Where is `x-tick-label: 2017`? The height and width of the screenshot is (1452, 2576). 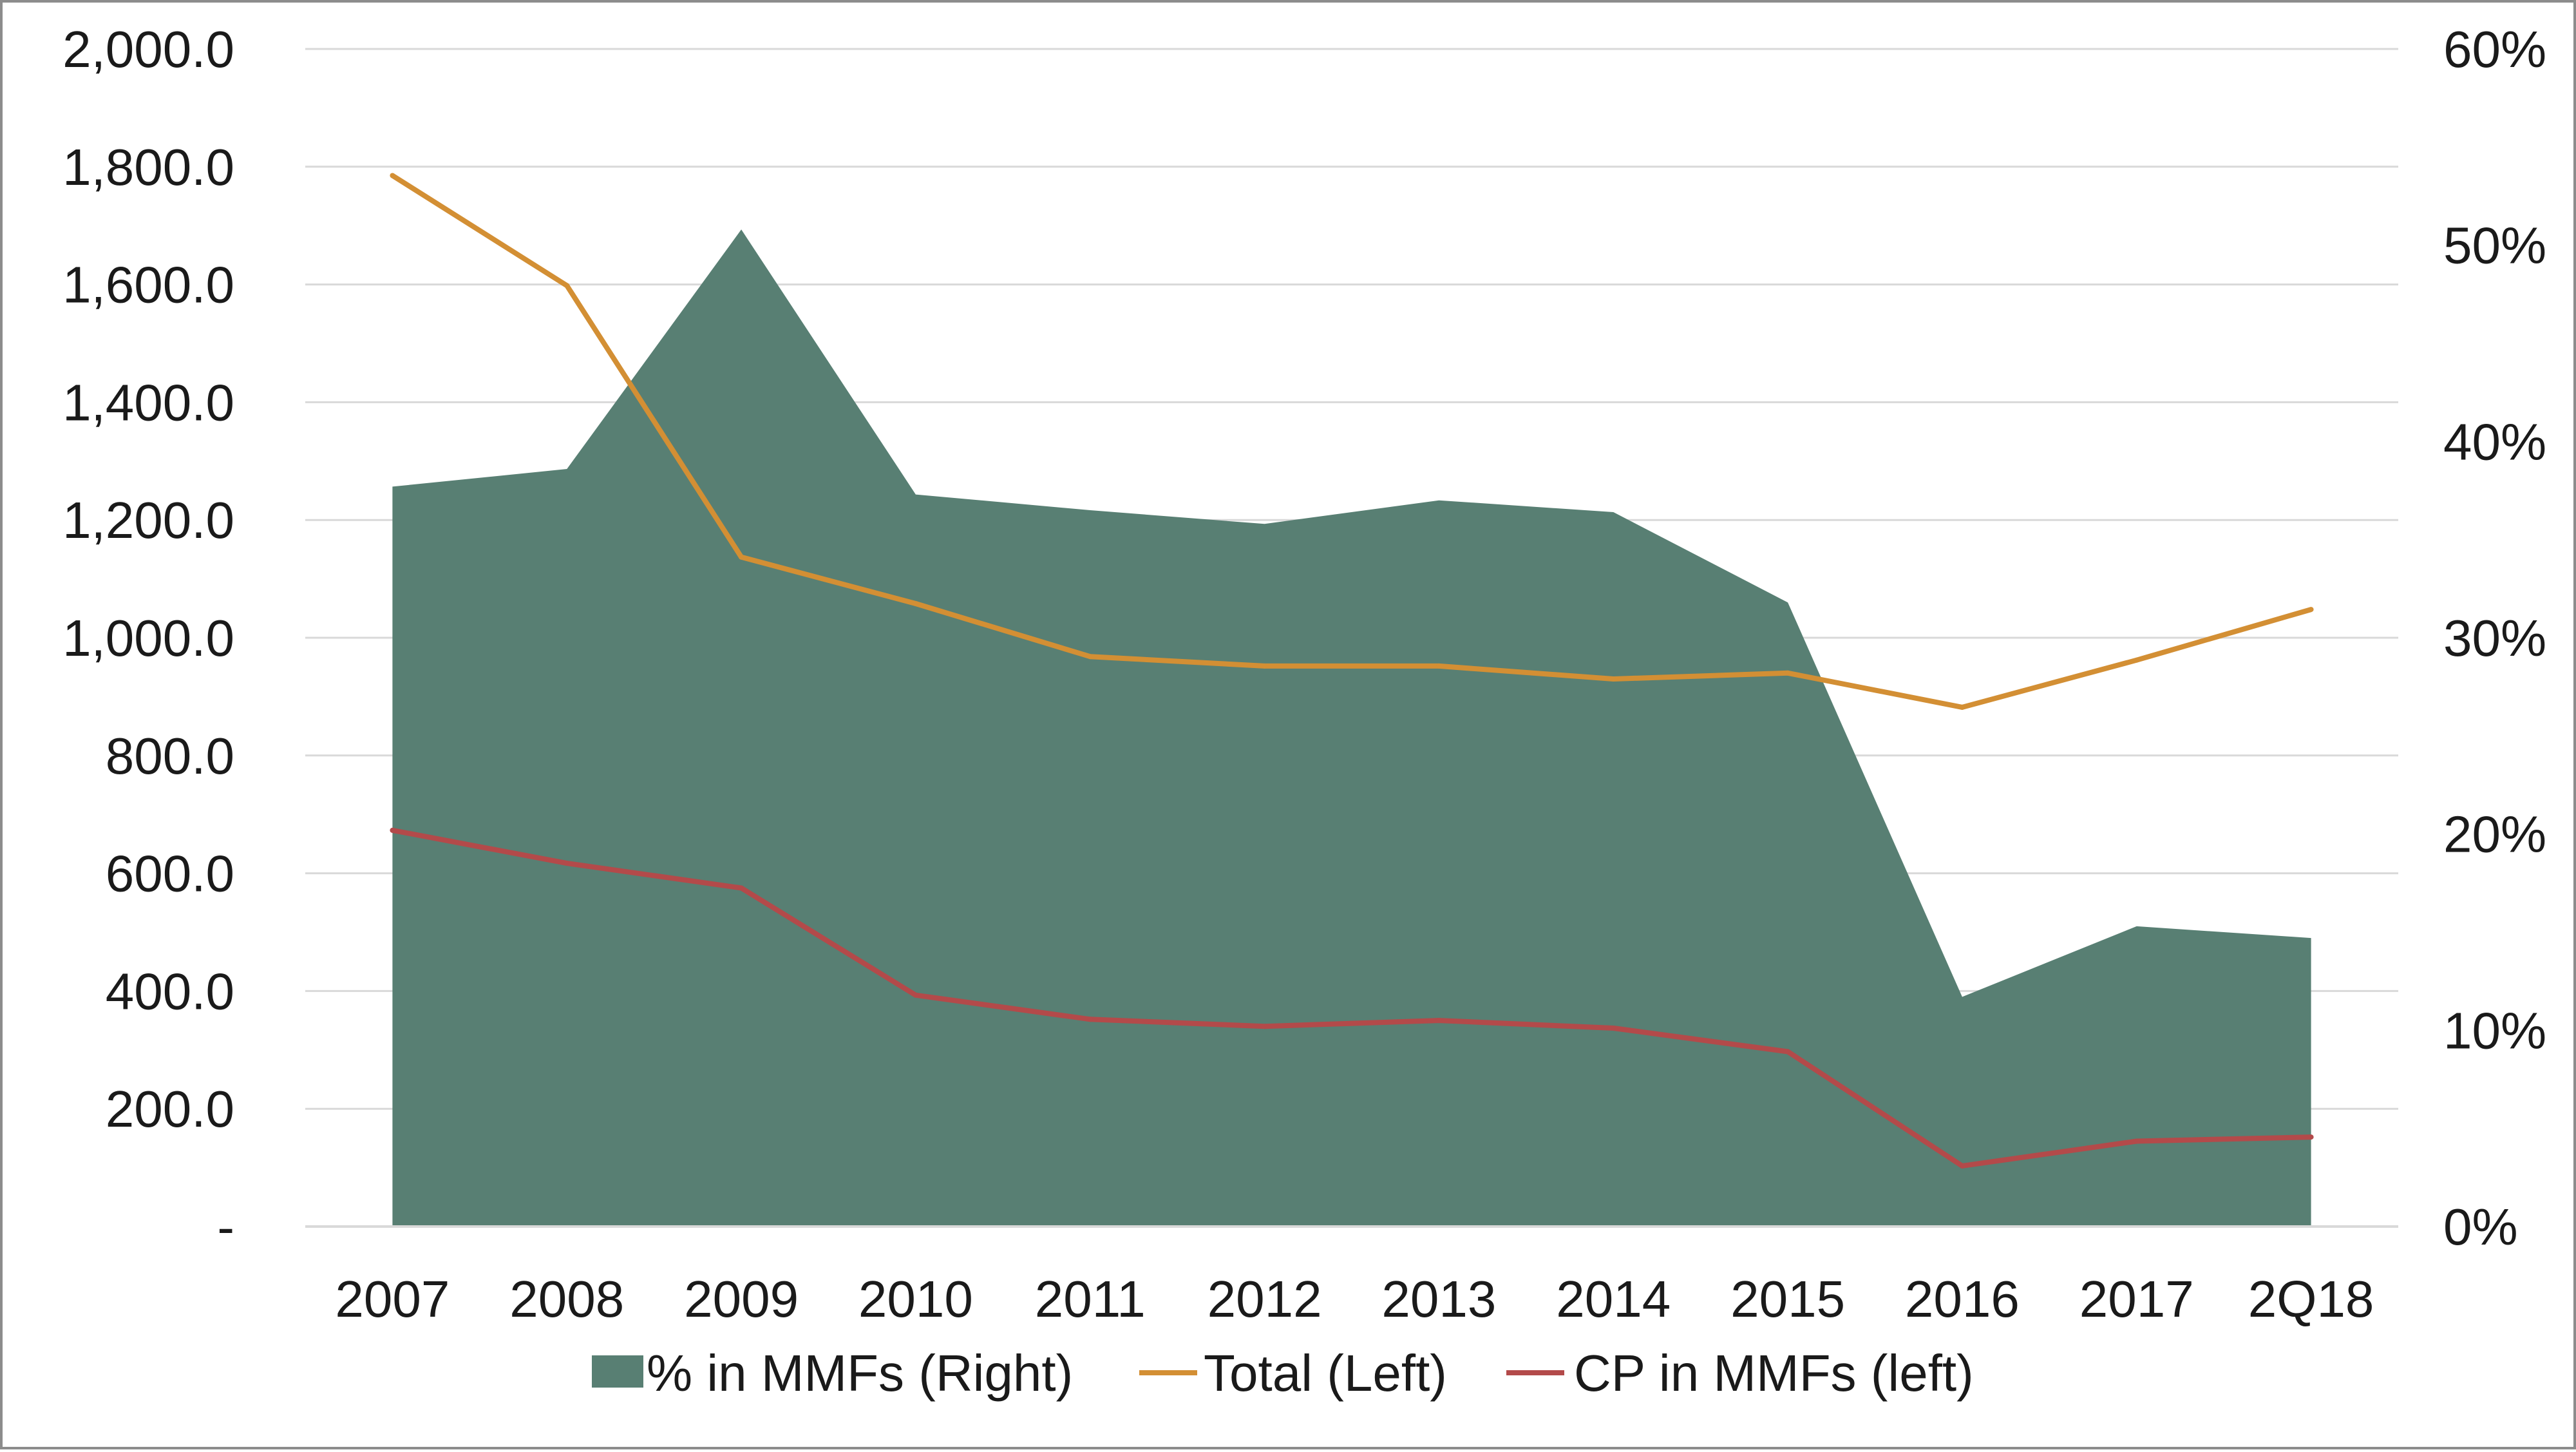 x-tick-label: 2017 is located at coordinates (2136, 1299).